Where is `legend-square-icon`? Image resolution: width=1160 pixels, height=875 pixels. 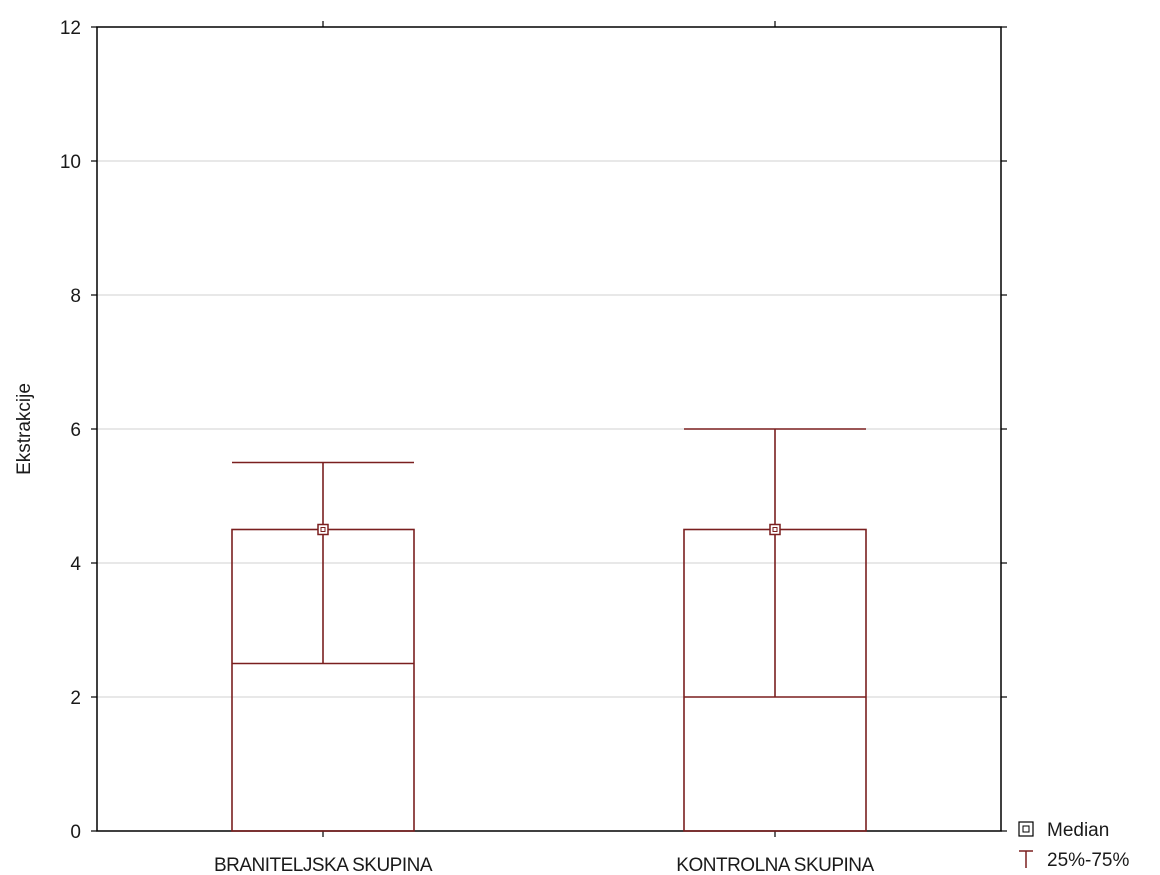
legend-square-icon is located at coordinates (1026, 829).